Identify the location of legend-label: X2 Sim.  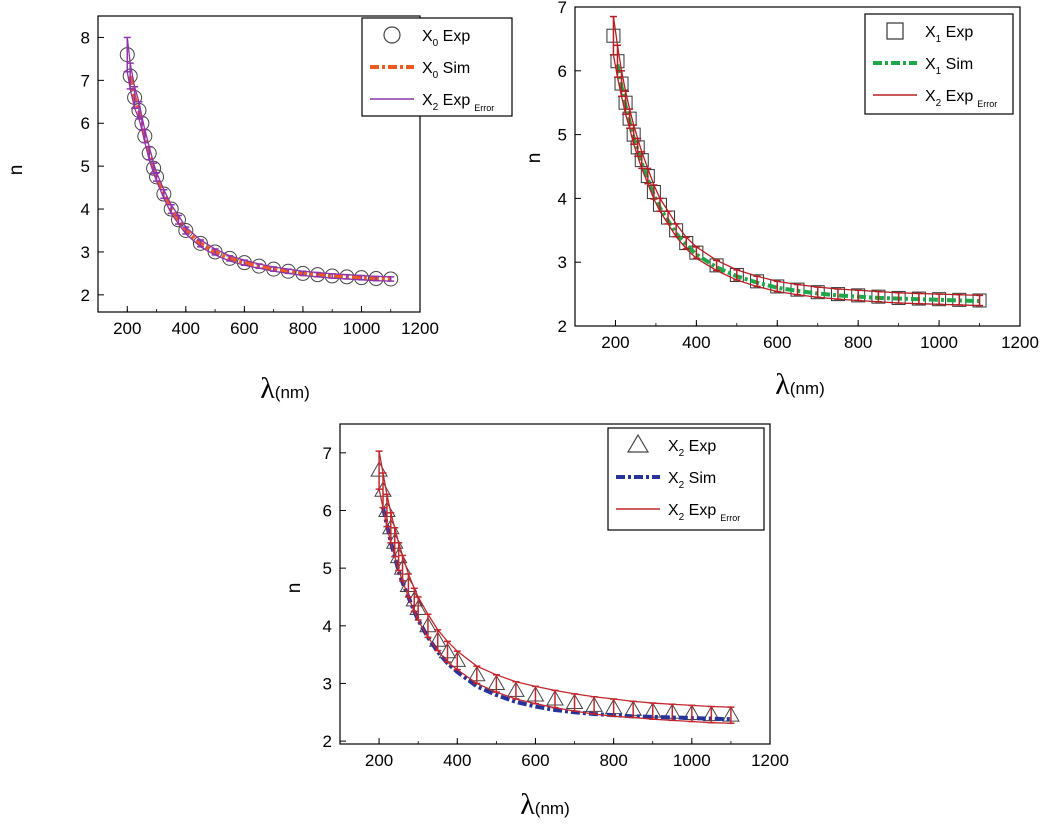
(692, 480).